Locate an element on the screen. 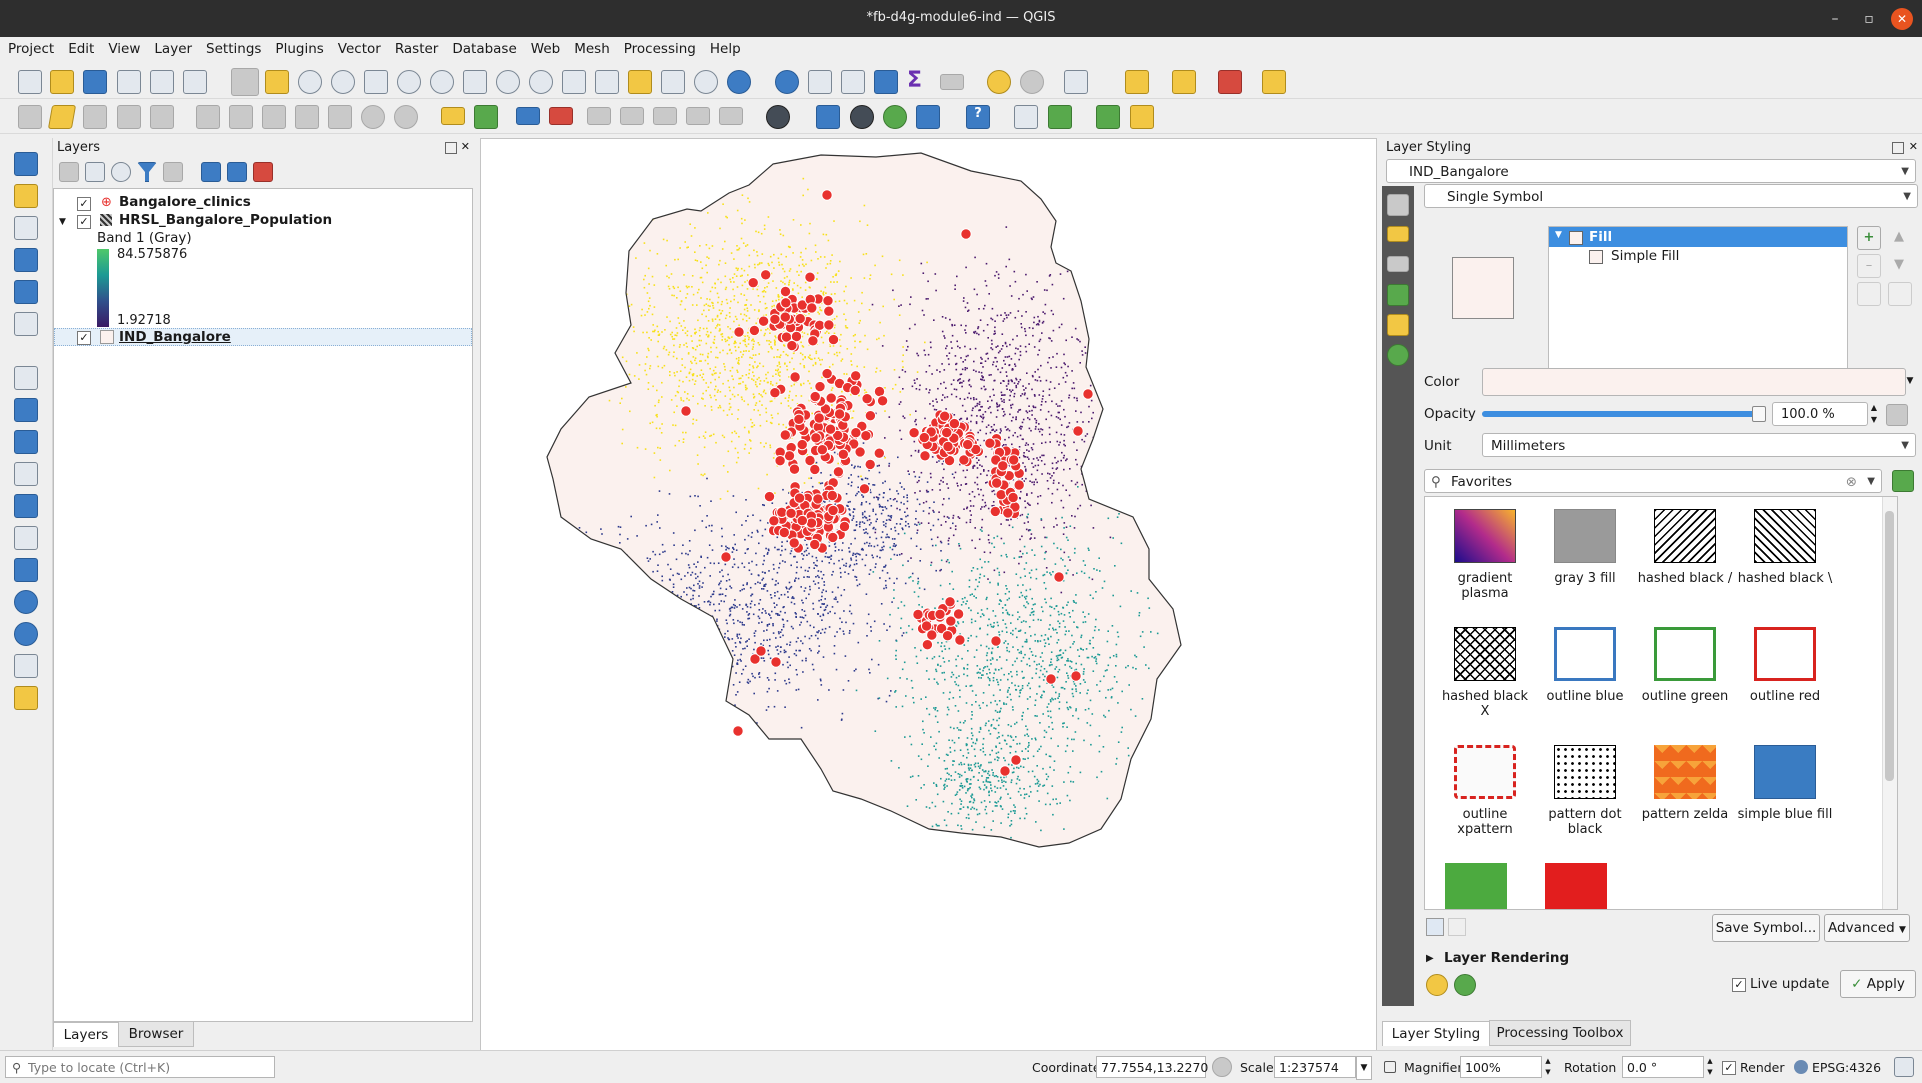 This screenshot has width=1922, height=1083. menu-layer: Layer is located at coordinates (173, 49).